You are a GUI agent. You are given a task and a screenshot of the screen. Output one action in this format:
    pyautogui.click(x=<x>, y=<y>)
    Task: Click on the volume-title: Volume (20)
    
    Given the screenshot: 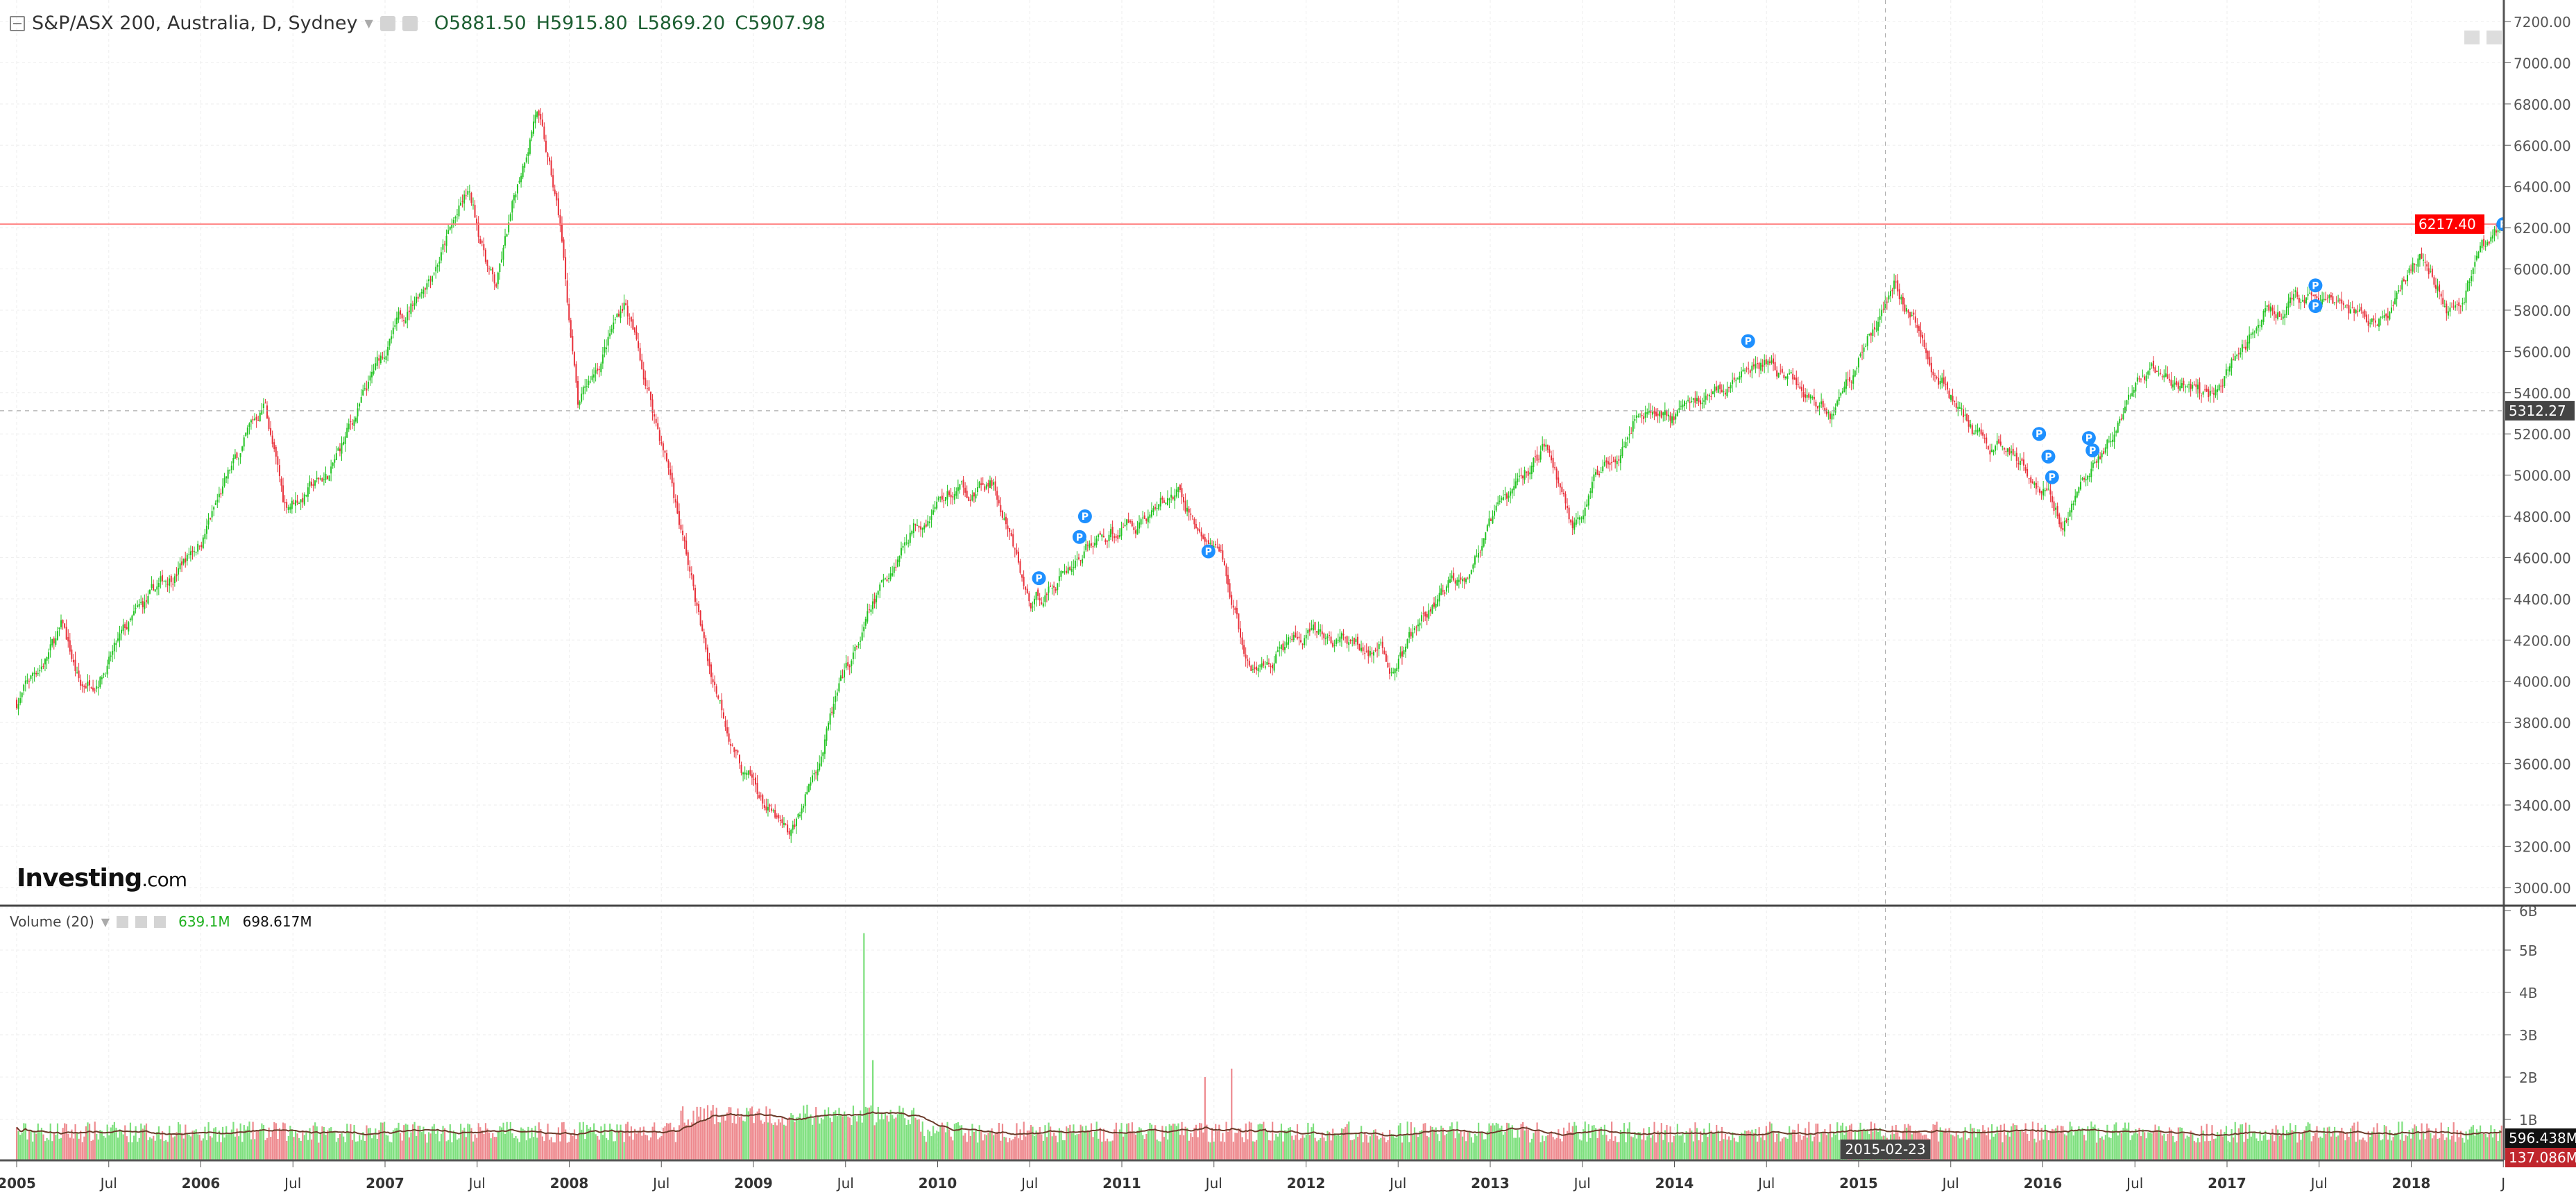 What is the action you would take?
    pyautogui.click(x=52, y=921)
    